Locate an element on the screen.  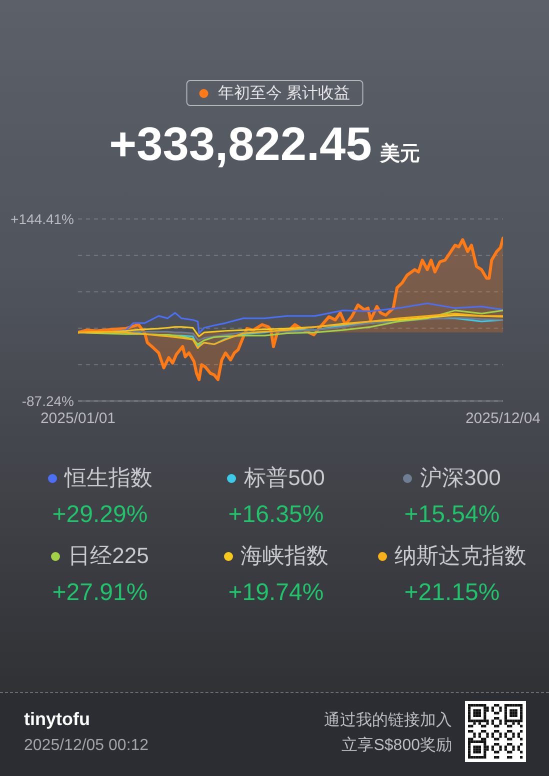
chart-subtitle: +333,822.45 美元 is located at coordinates (264, 143).